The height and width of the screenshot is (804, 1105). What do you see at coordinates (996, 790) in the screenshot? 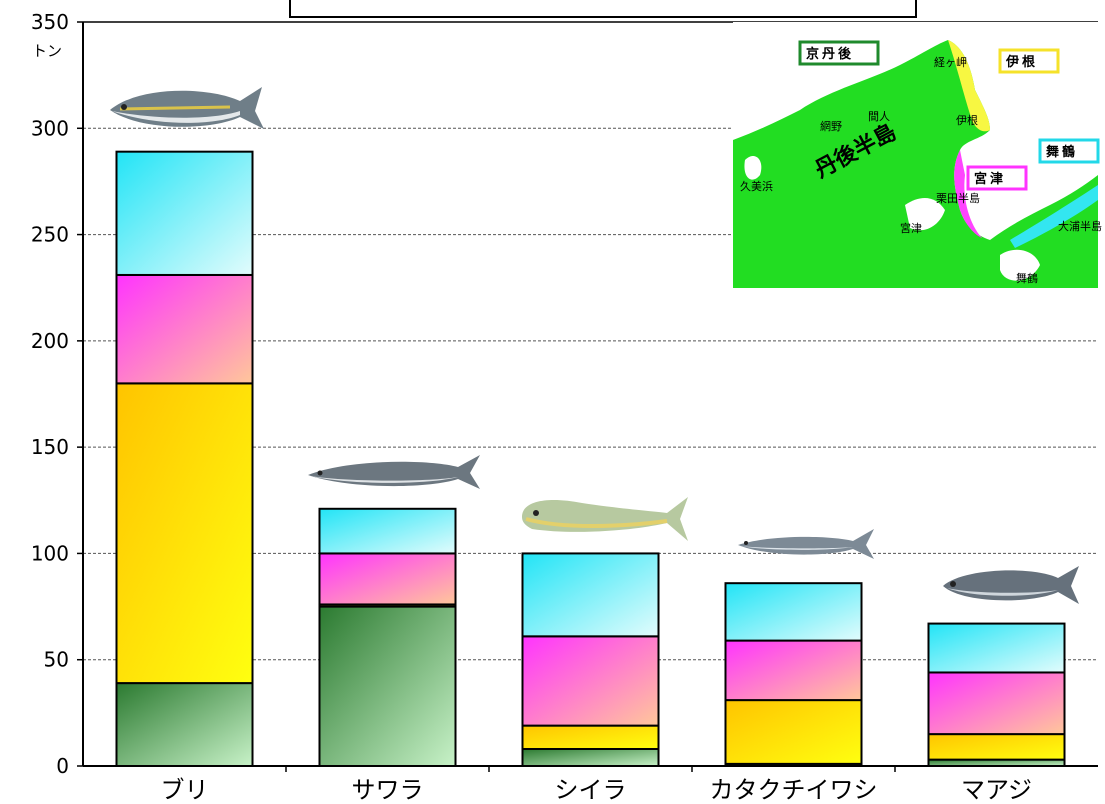
I see `x-category-label: マアジ` at bounding box center [996, 790].